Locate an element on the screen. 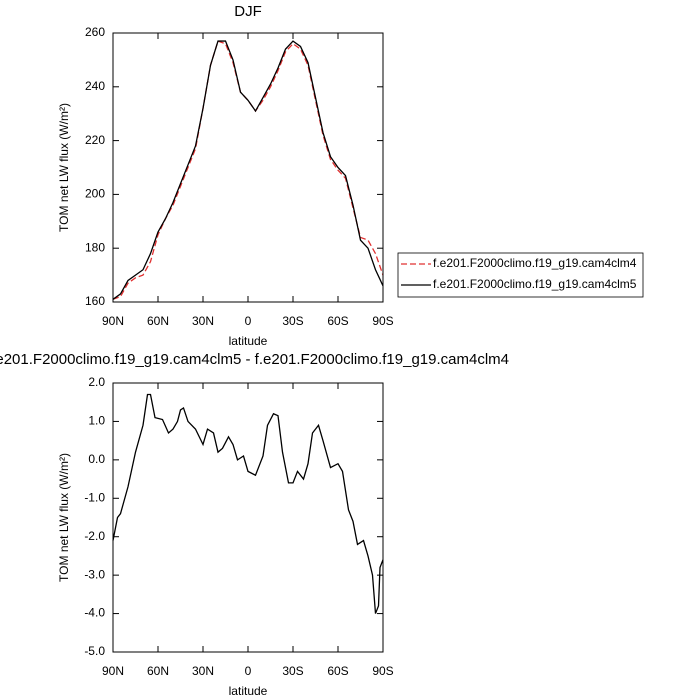  legend-box is located at coordinates (520, 275).